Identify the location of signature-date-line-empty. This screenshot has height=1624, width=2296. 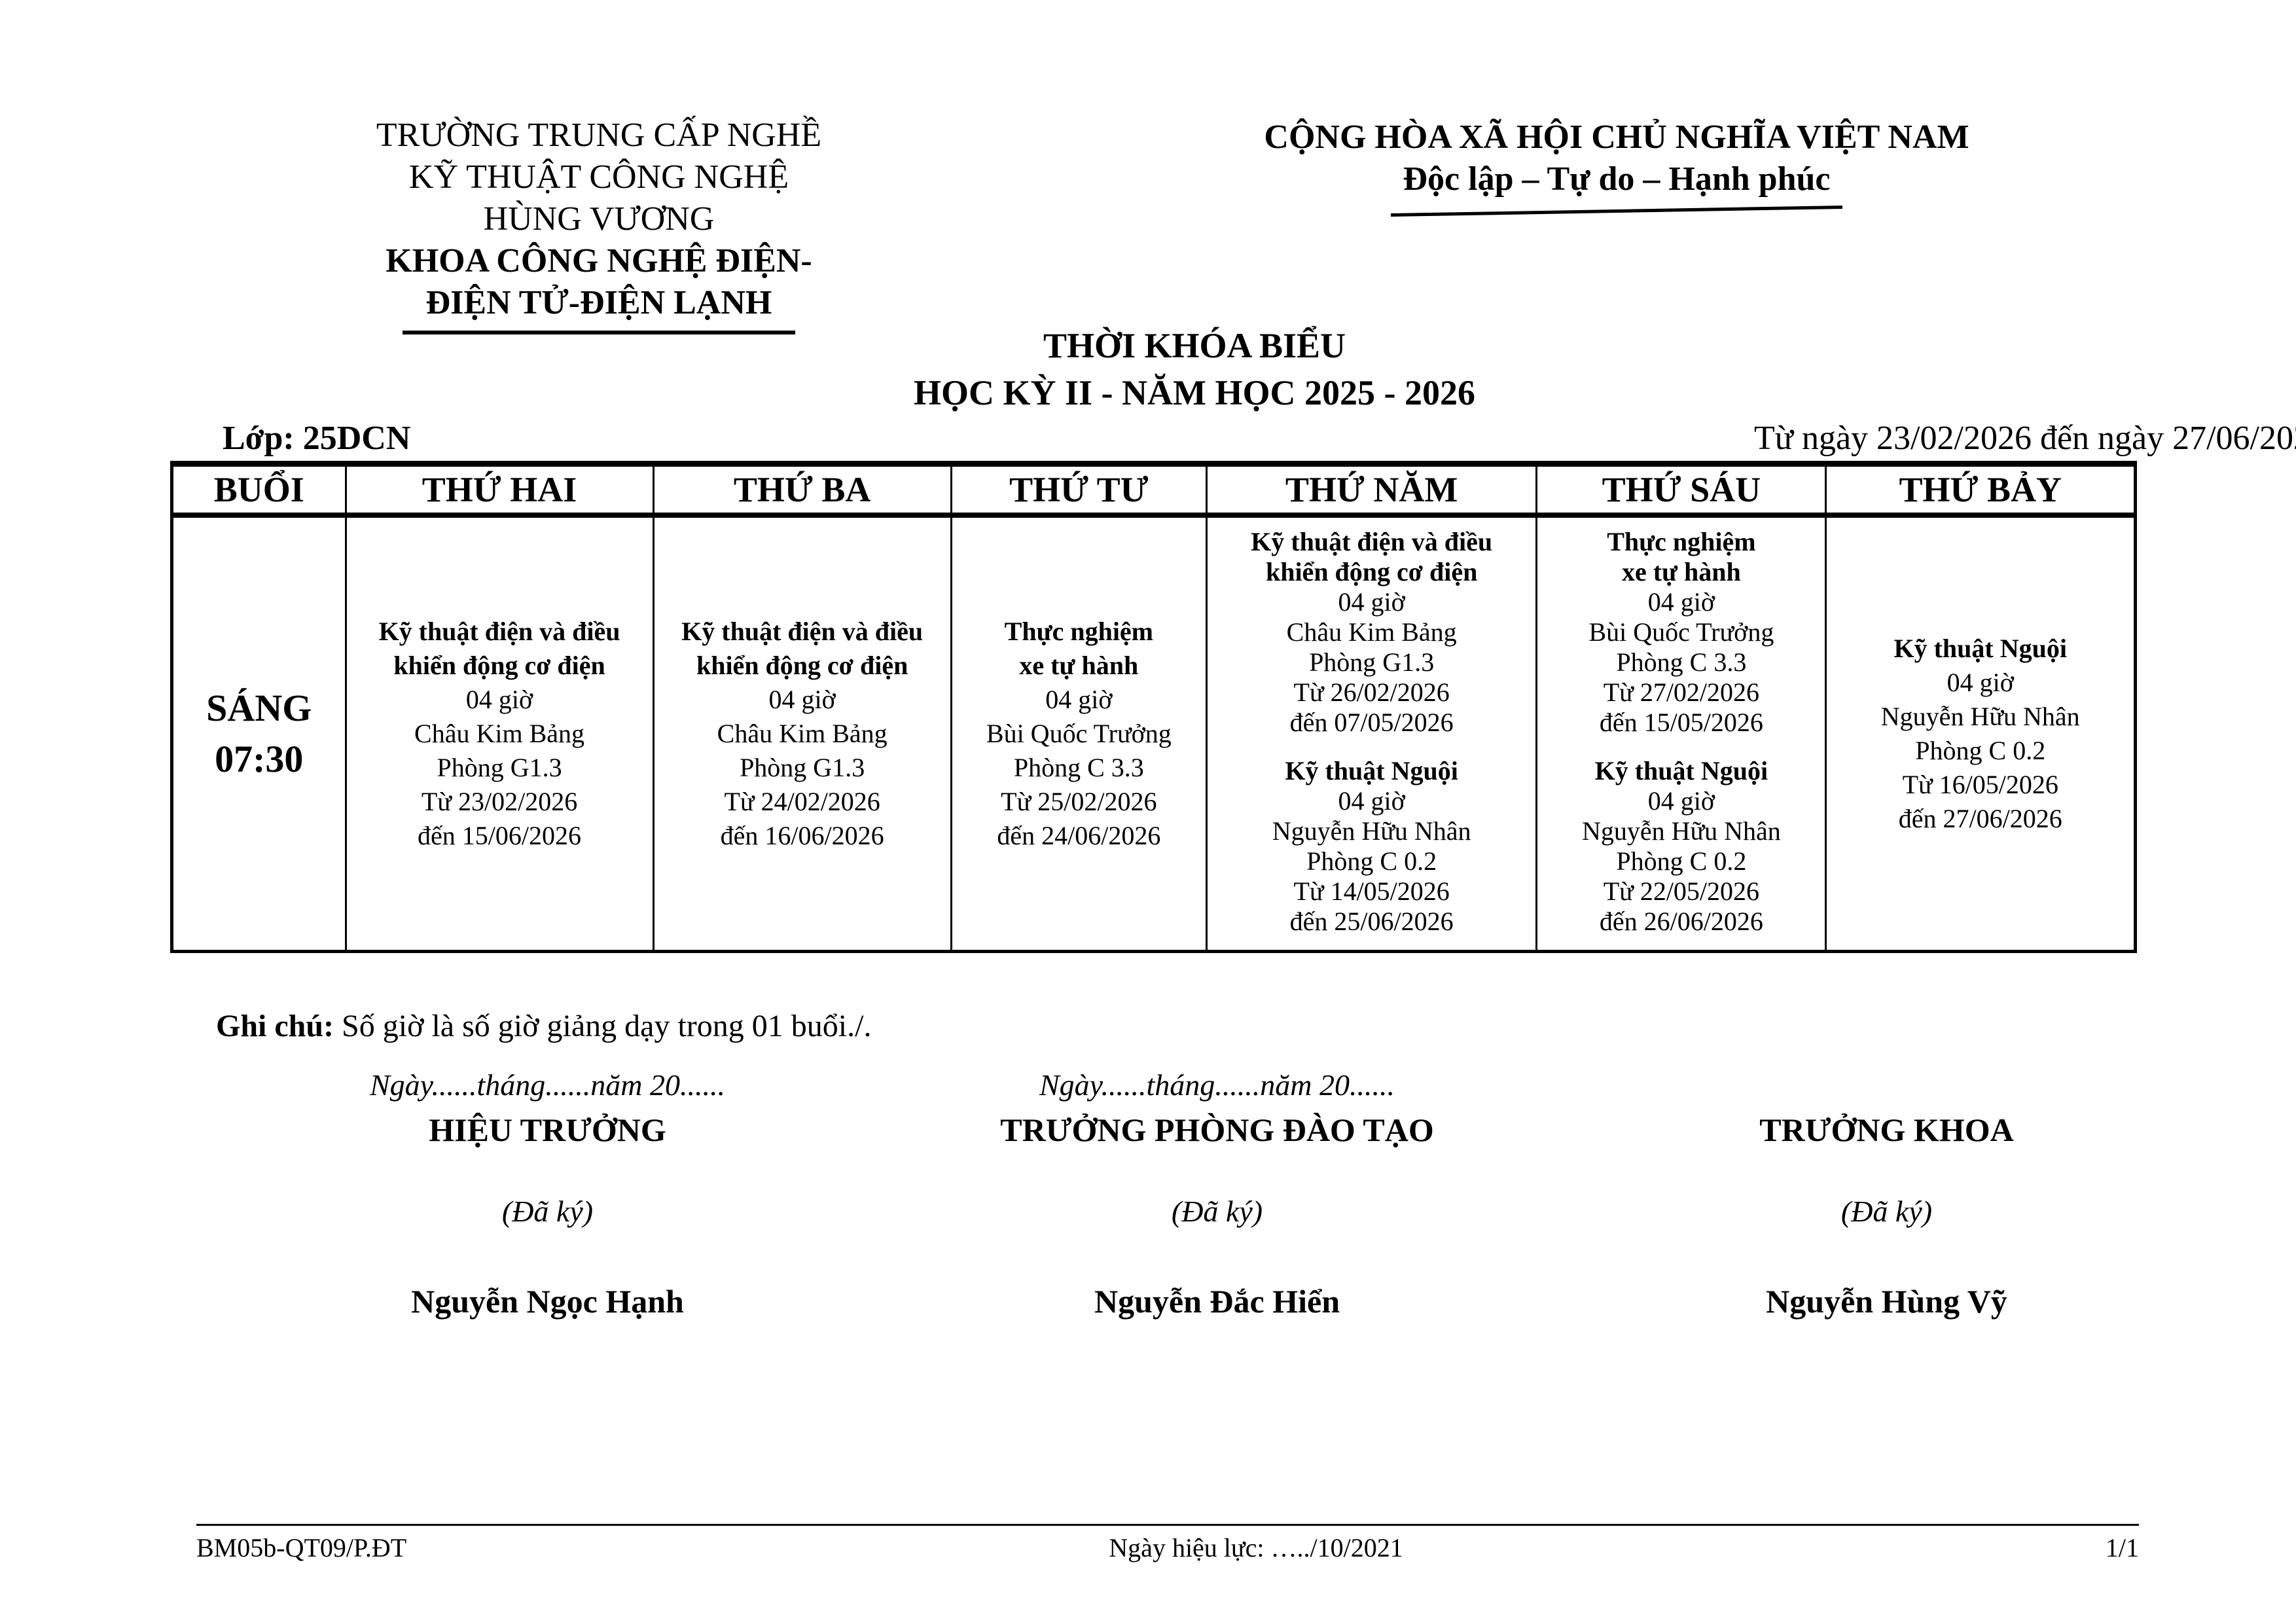
(1886, 1085).